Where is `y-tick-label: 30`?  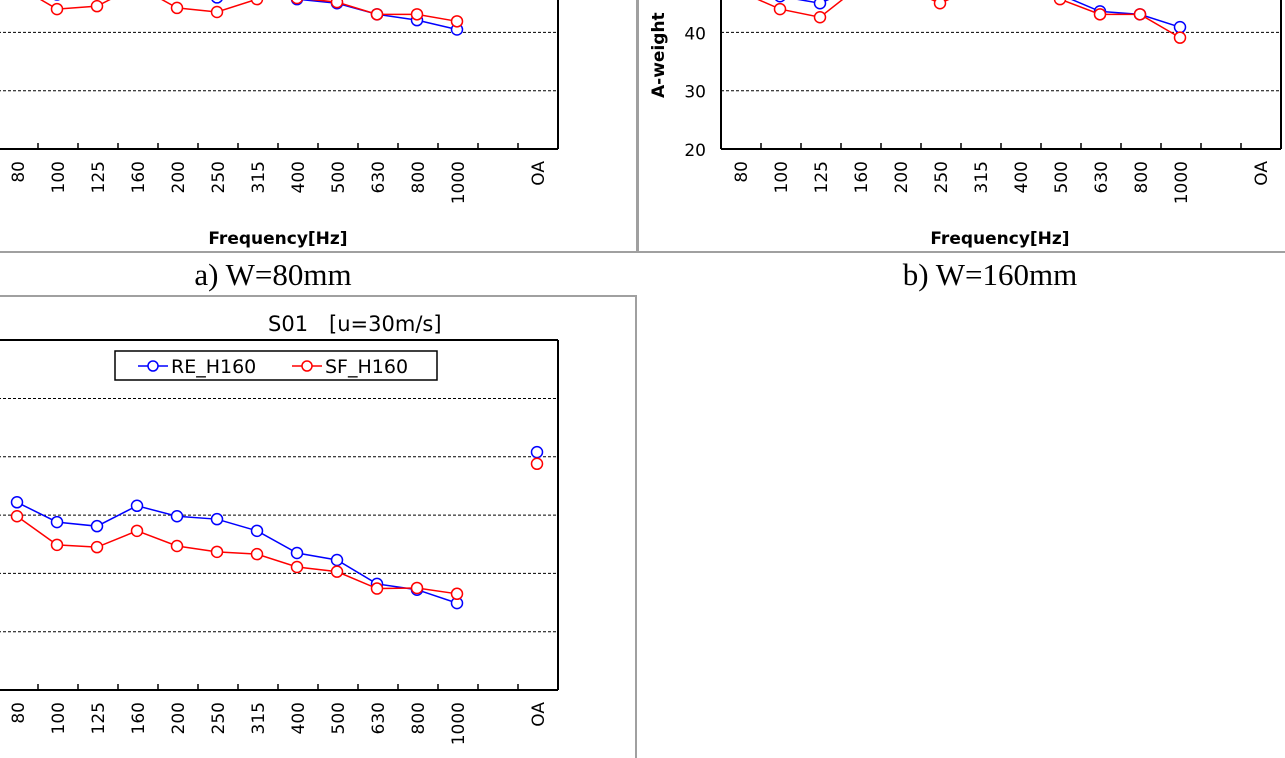 y-tick-label: 30 is located at coordinates (695, 93).